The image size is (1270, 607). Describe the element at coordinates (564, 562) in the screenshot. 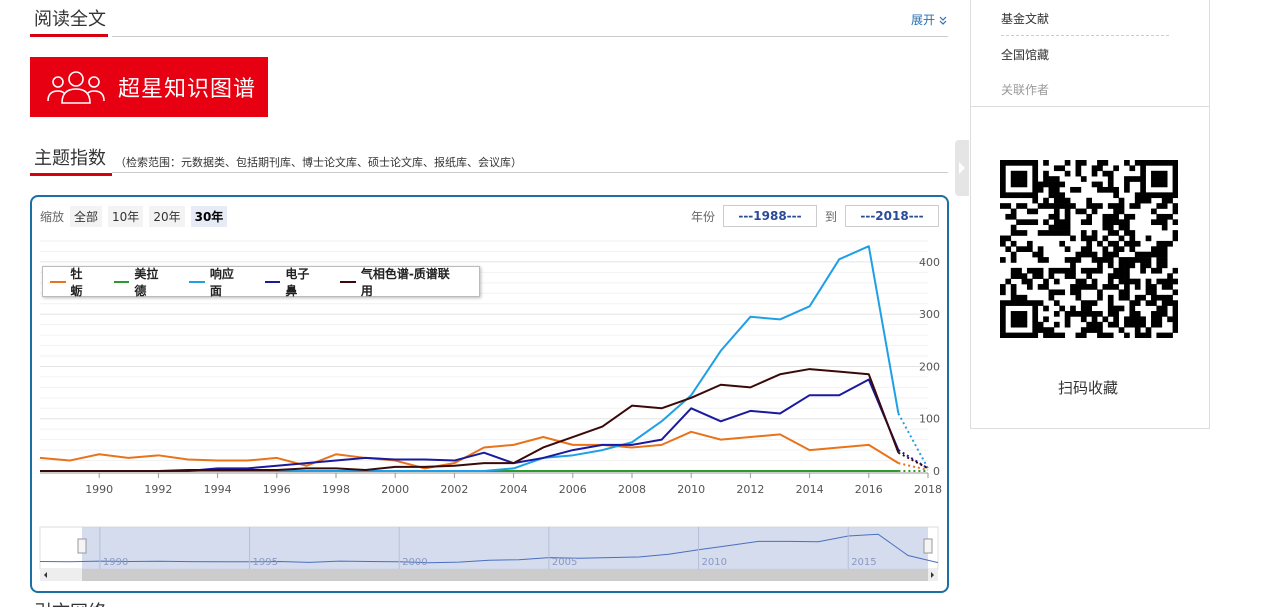

I see `navigator-label: 2005` at that location.